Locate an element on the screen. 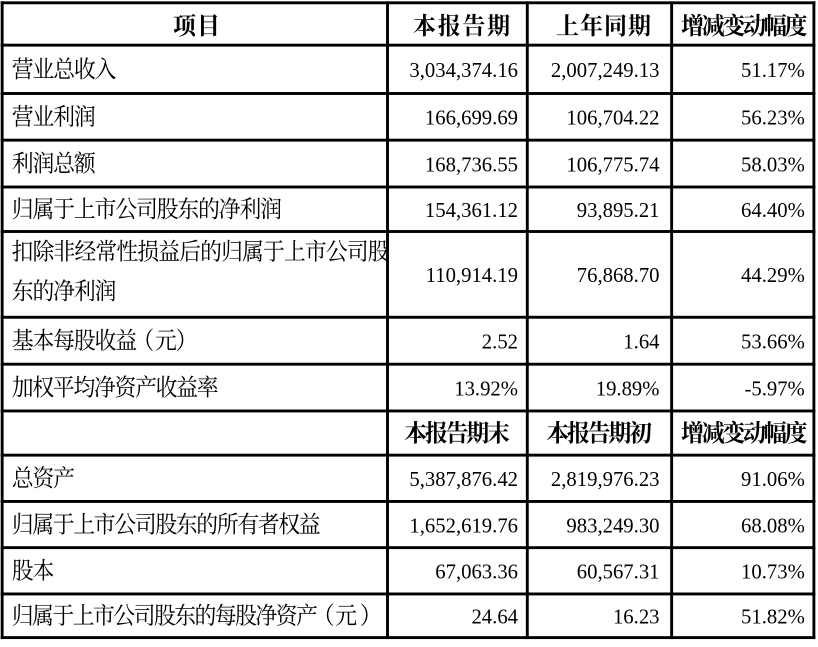 The image size is (818, 647). svg-text: 51.17% is located at coordinates (773, 71).